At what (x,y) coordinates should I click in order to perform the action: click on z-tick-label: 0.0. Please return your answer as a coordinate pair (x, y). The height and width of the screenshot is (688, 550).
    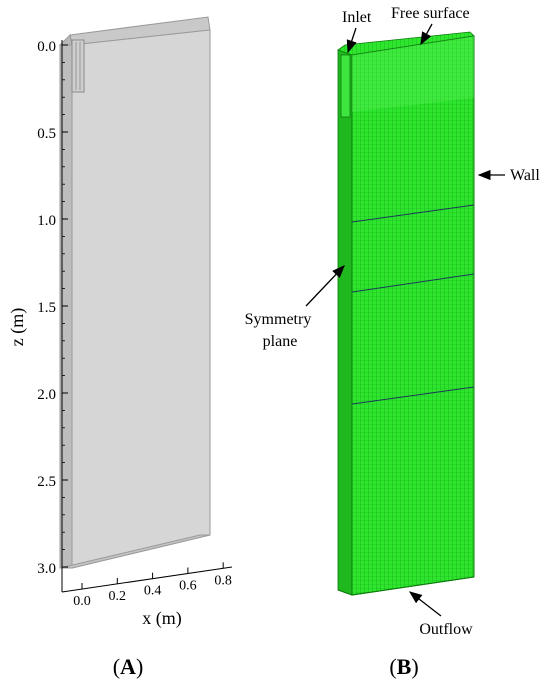
    Looking at the image, I should click on (46, 47).